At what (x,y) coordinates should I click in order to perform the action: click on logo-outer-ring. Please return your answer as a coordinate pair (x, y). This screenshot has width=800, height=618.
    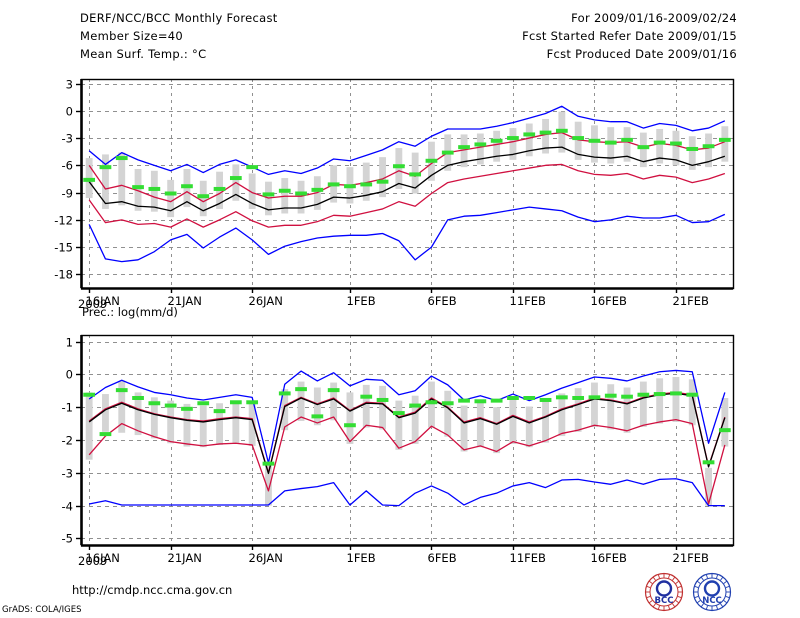
    Looking at the image, I should click on (664, 592).